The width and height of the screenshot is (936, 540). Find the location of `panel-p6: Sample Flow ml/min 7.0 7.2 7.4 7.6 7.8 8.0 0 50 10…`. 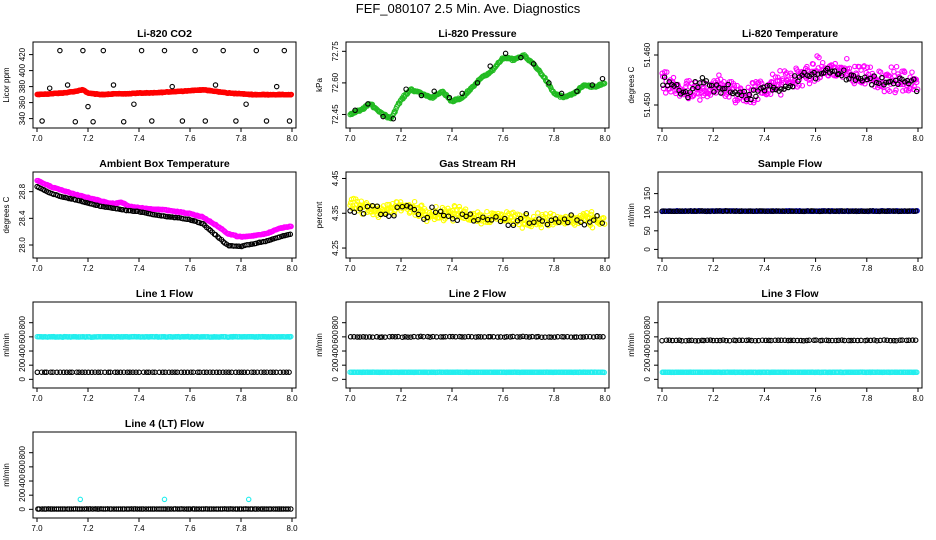

panel-p6: Sample Flow ml/min 7.0 7.2 7.4 7.6 7.8 8.0 0 50 10… is located at coordinates (775, 215).